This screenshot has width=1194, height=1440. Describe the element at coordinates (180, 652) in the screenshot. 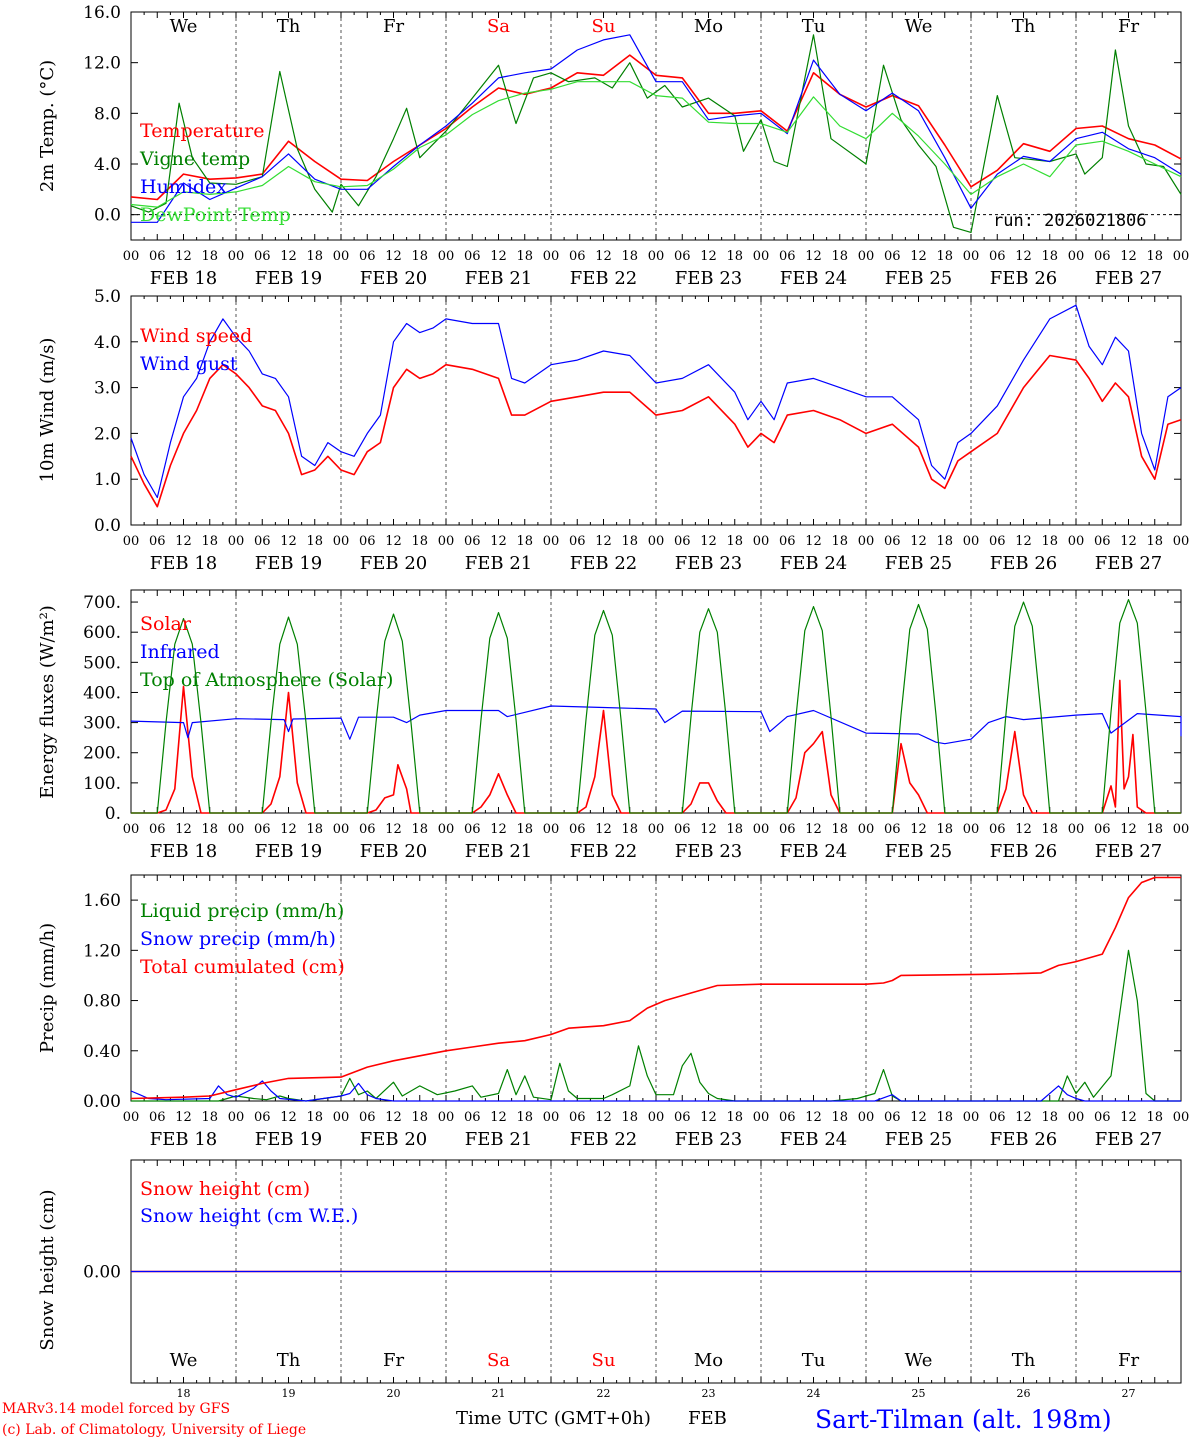

I see `legend-entry: Infrared` at that location.